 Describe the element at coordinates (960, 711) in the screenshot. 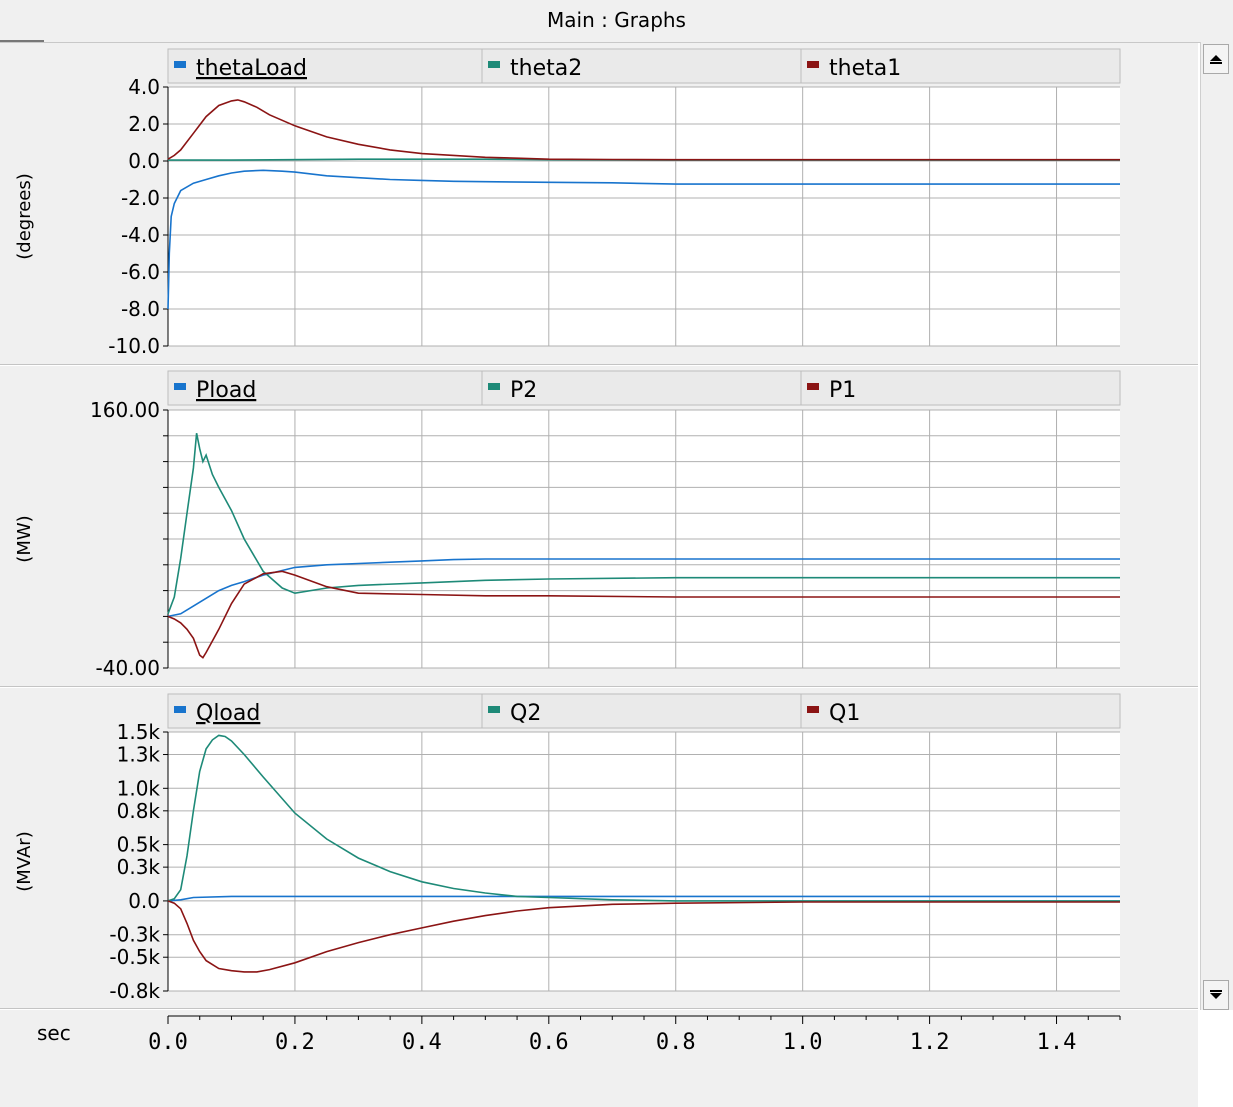

I see `legend-item-Q1: Q1` at that location.